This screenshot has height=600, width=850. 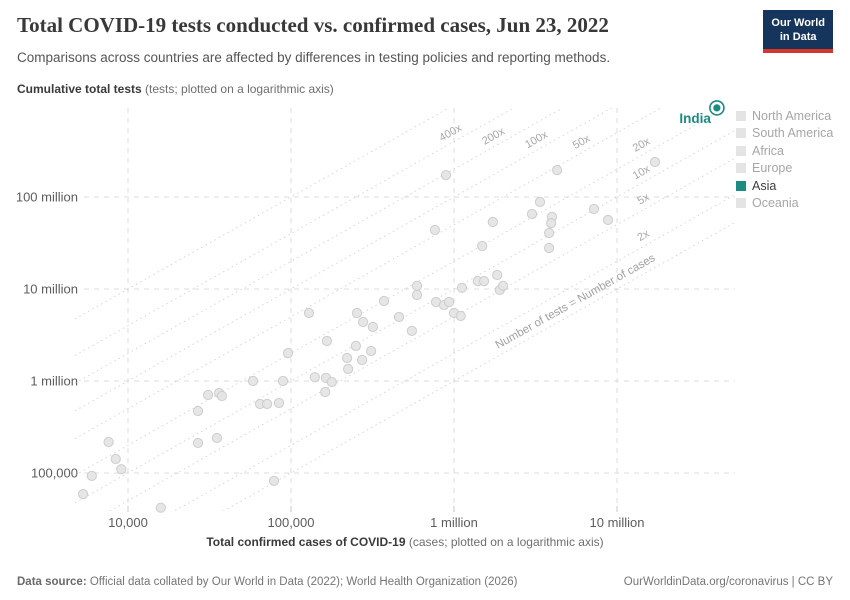 I want to click on y-tick-label: 1 million, so click(x=54, y=381).